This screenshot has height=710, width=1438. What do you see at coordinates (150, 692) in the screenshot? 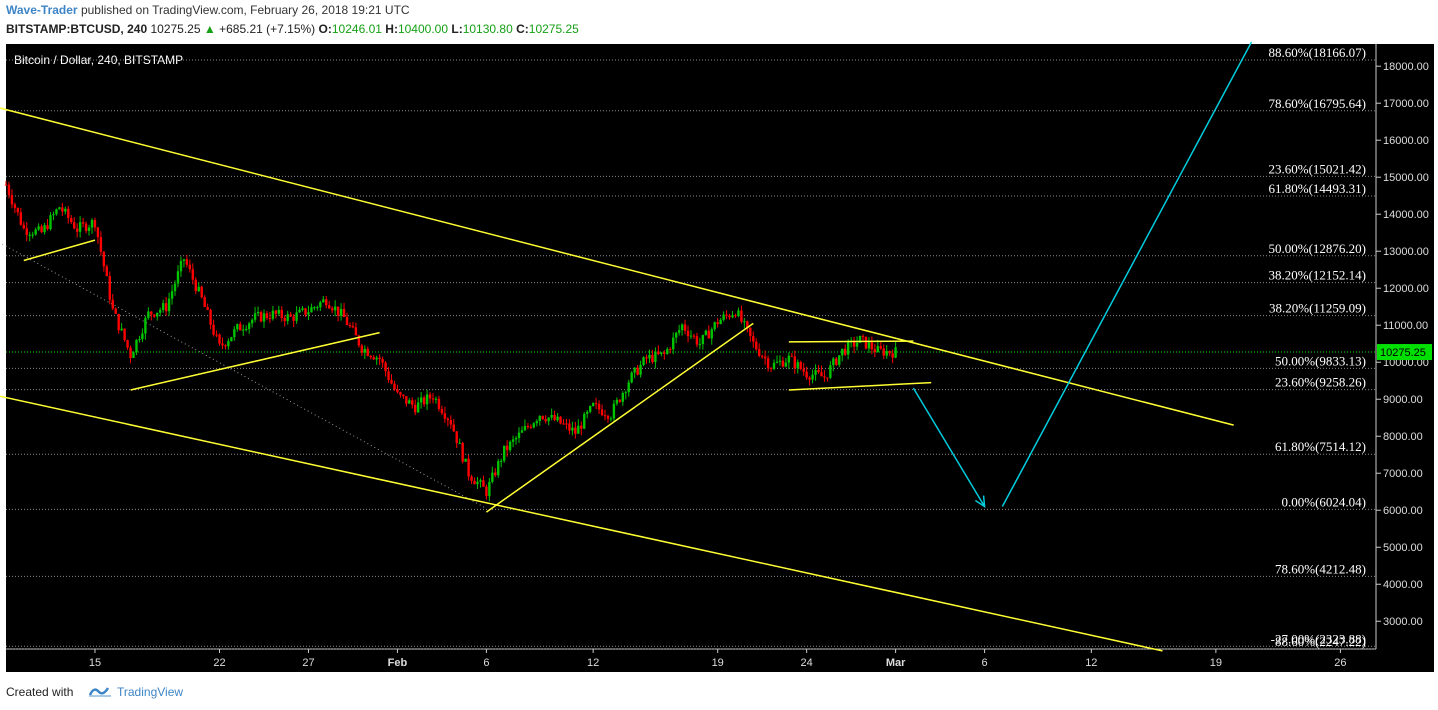
I see `tradingview-link: TradingView` at bounding box center [150, 692].